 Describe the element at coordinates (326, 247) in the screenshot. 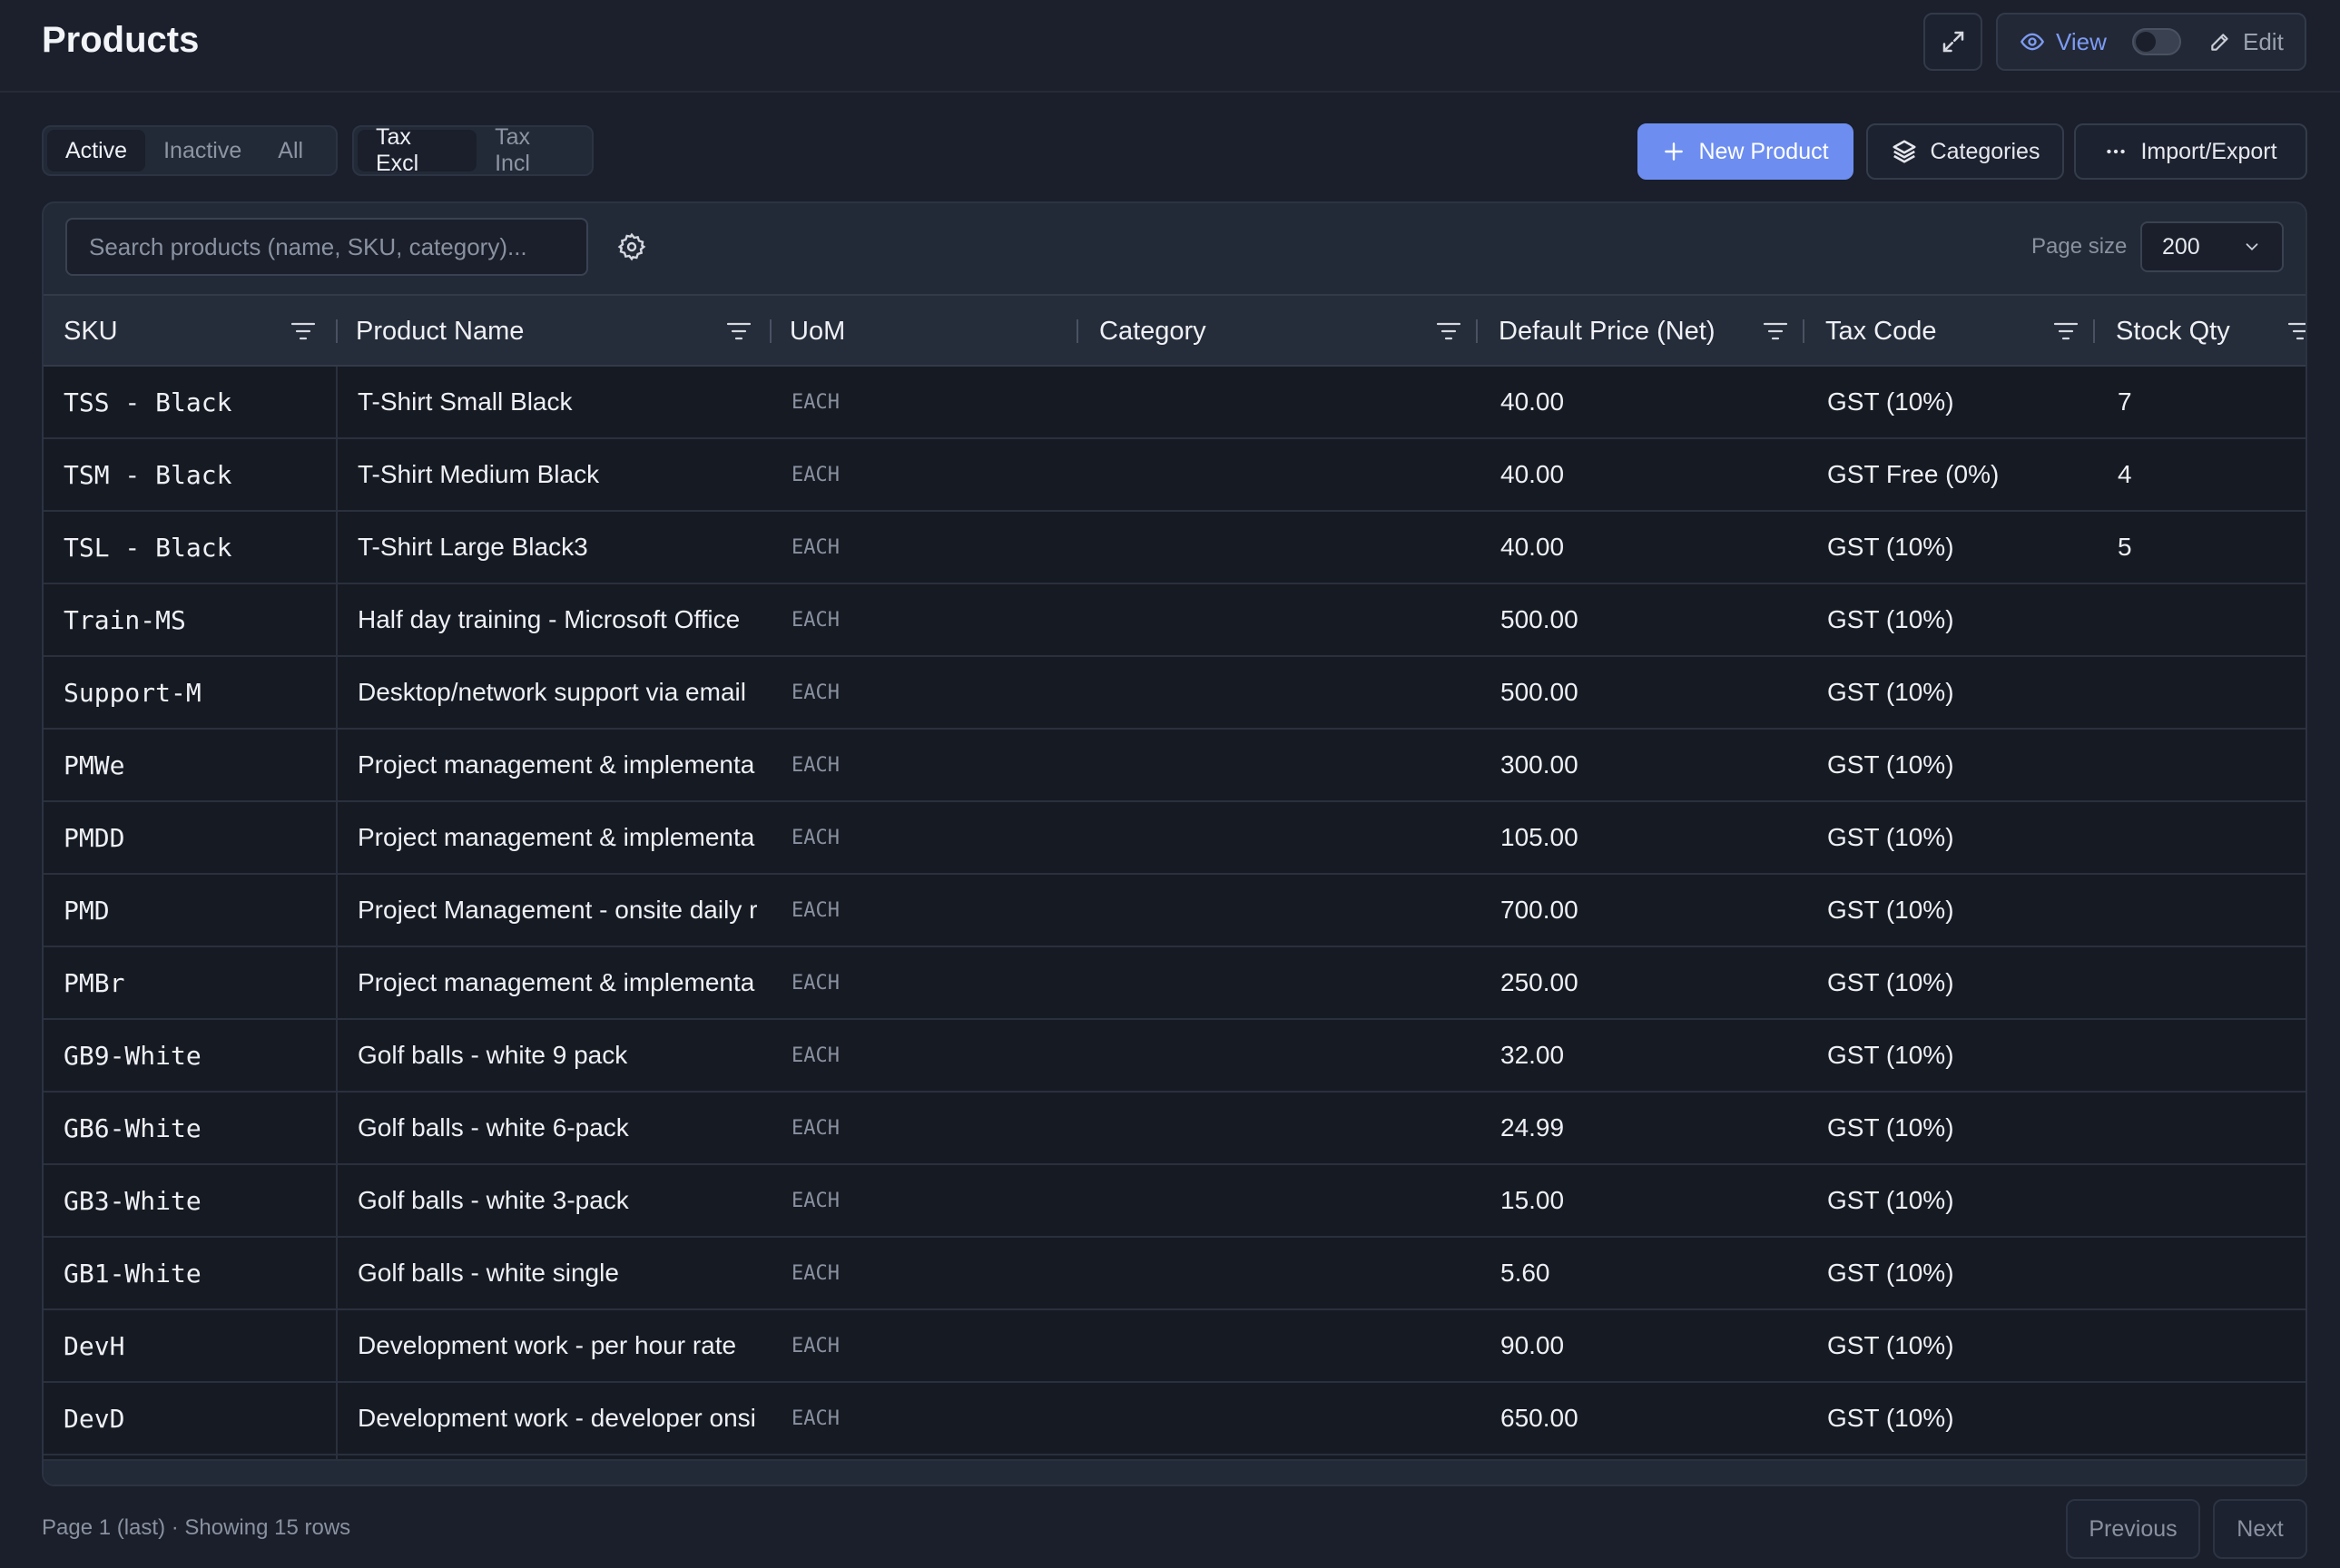

I see `search-input` at that location.